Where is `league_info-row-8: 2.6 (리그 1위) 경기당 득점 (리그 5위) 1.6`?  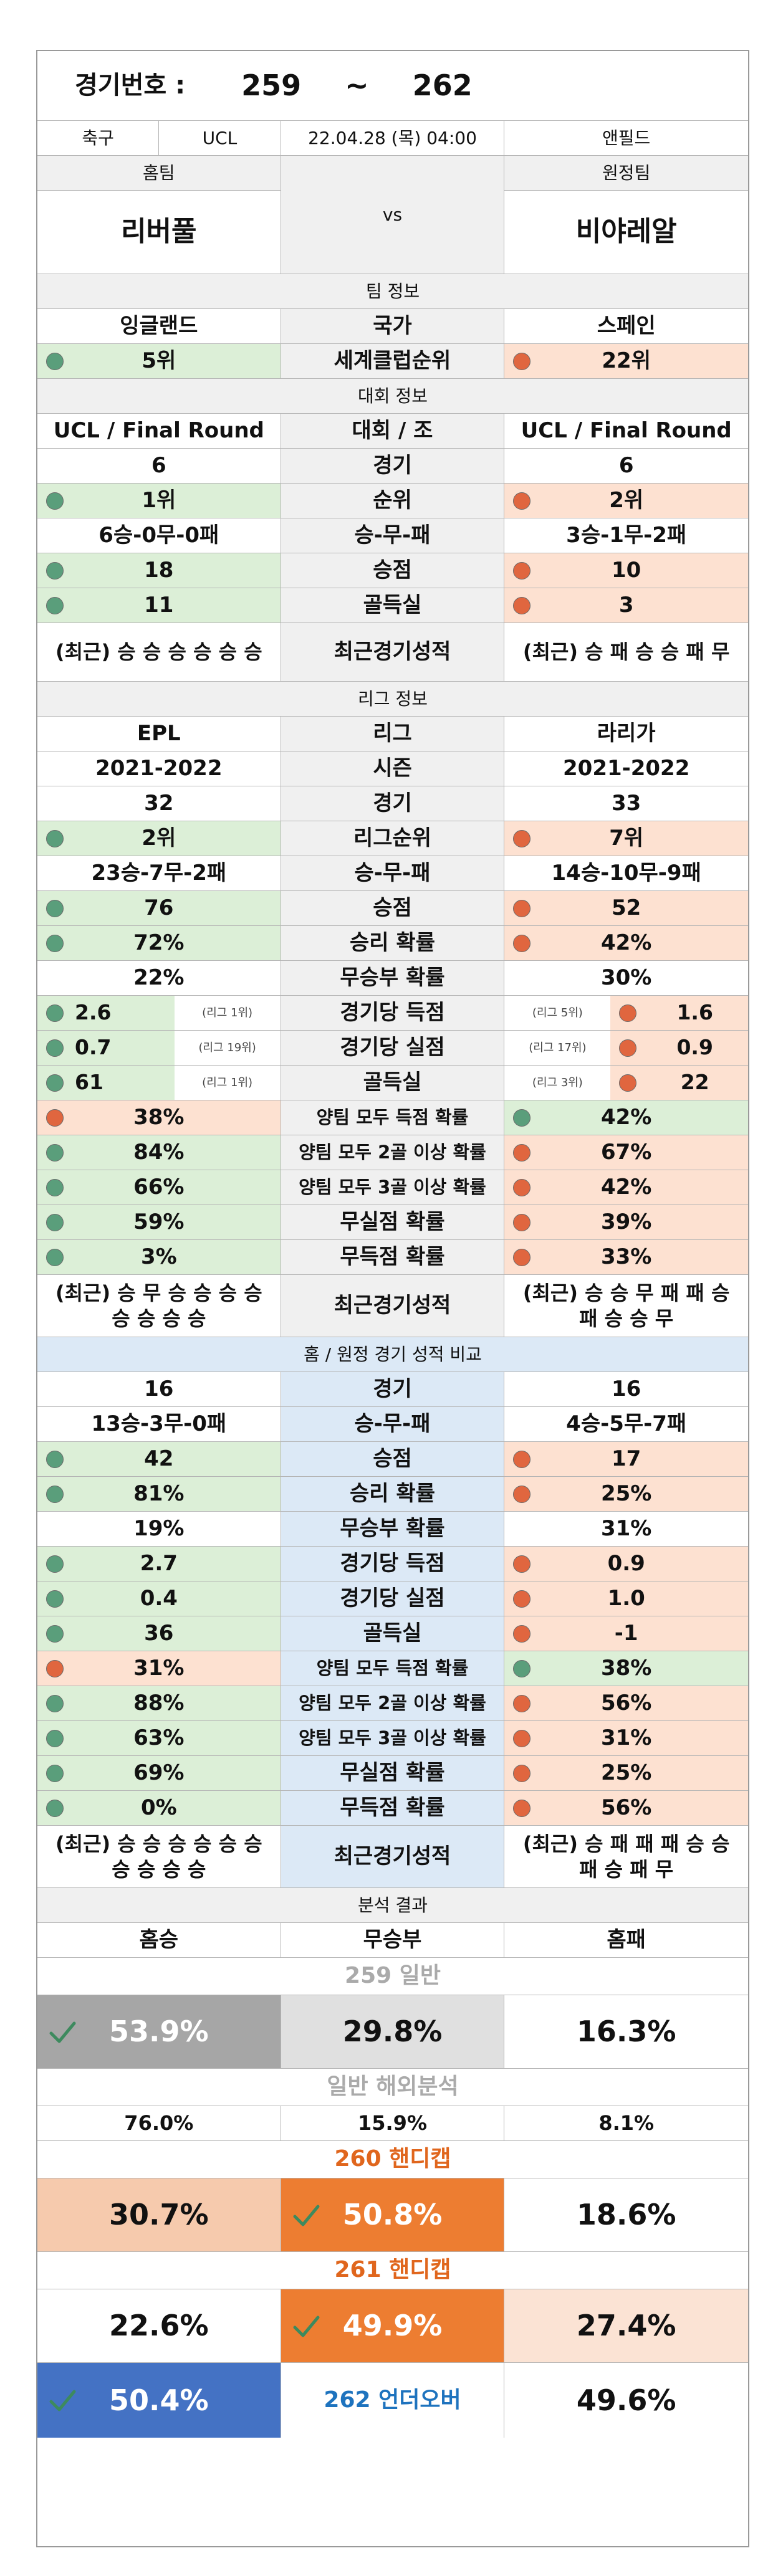
league_info-row-8: 2.6 (리그 1위) 경기당 득점 (리그 5위) 1.6 is located at coordinates (392, 1014).